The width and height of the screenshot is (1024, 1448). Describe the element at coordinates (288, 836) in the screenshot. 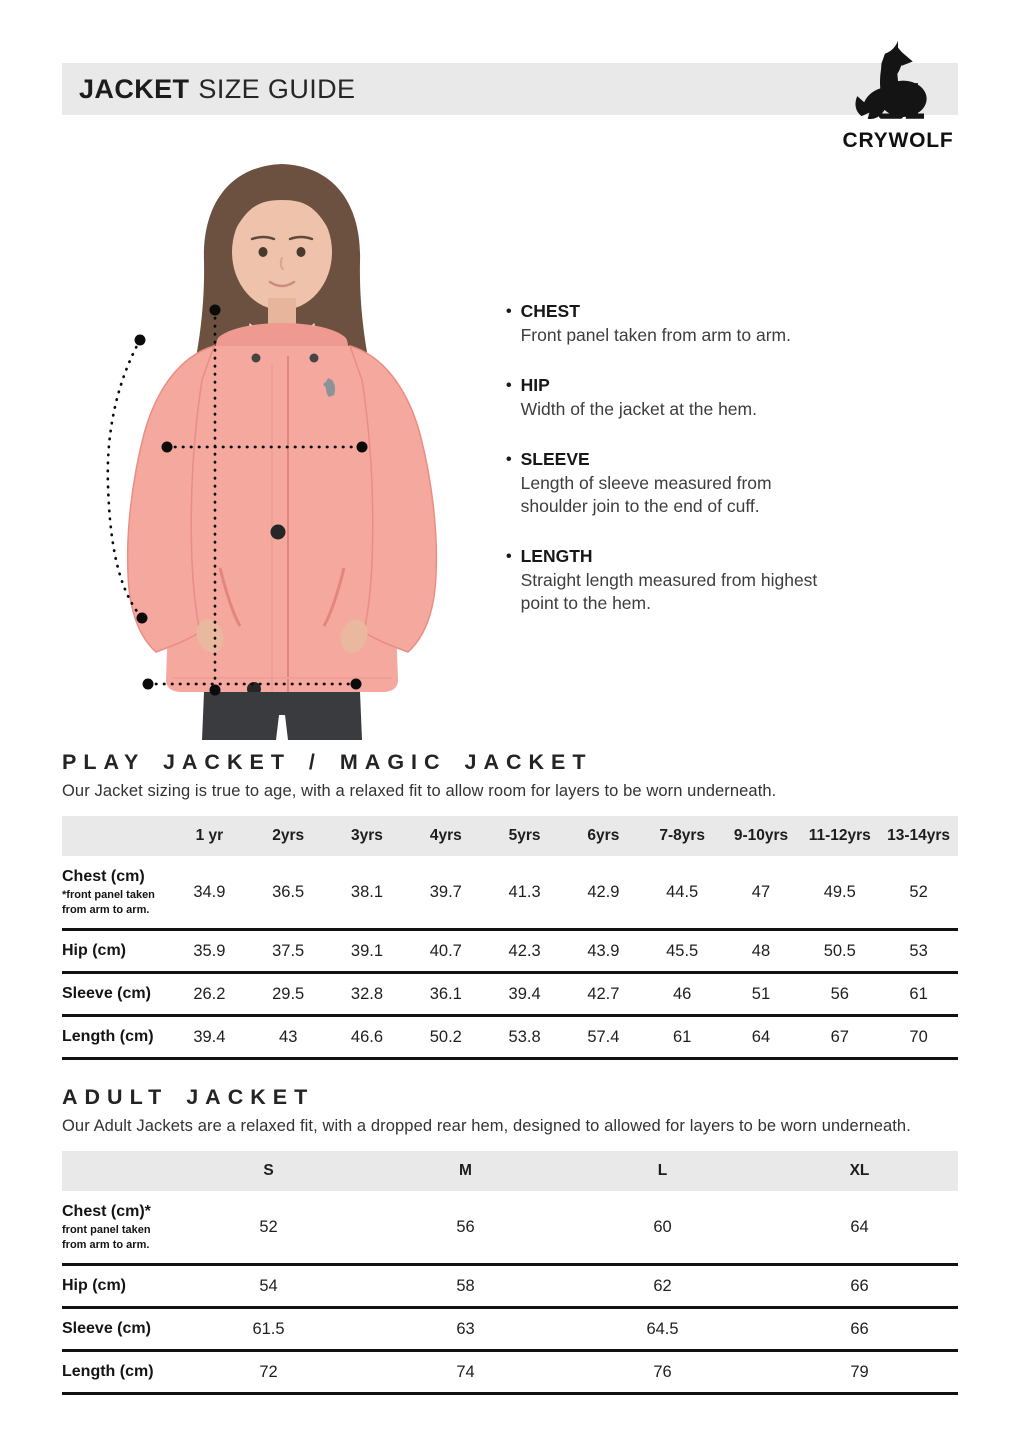

I see `size-col-header: 2yrs` at that location.